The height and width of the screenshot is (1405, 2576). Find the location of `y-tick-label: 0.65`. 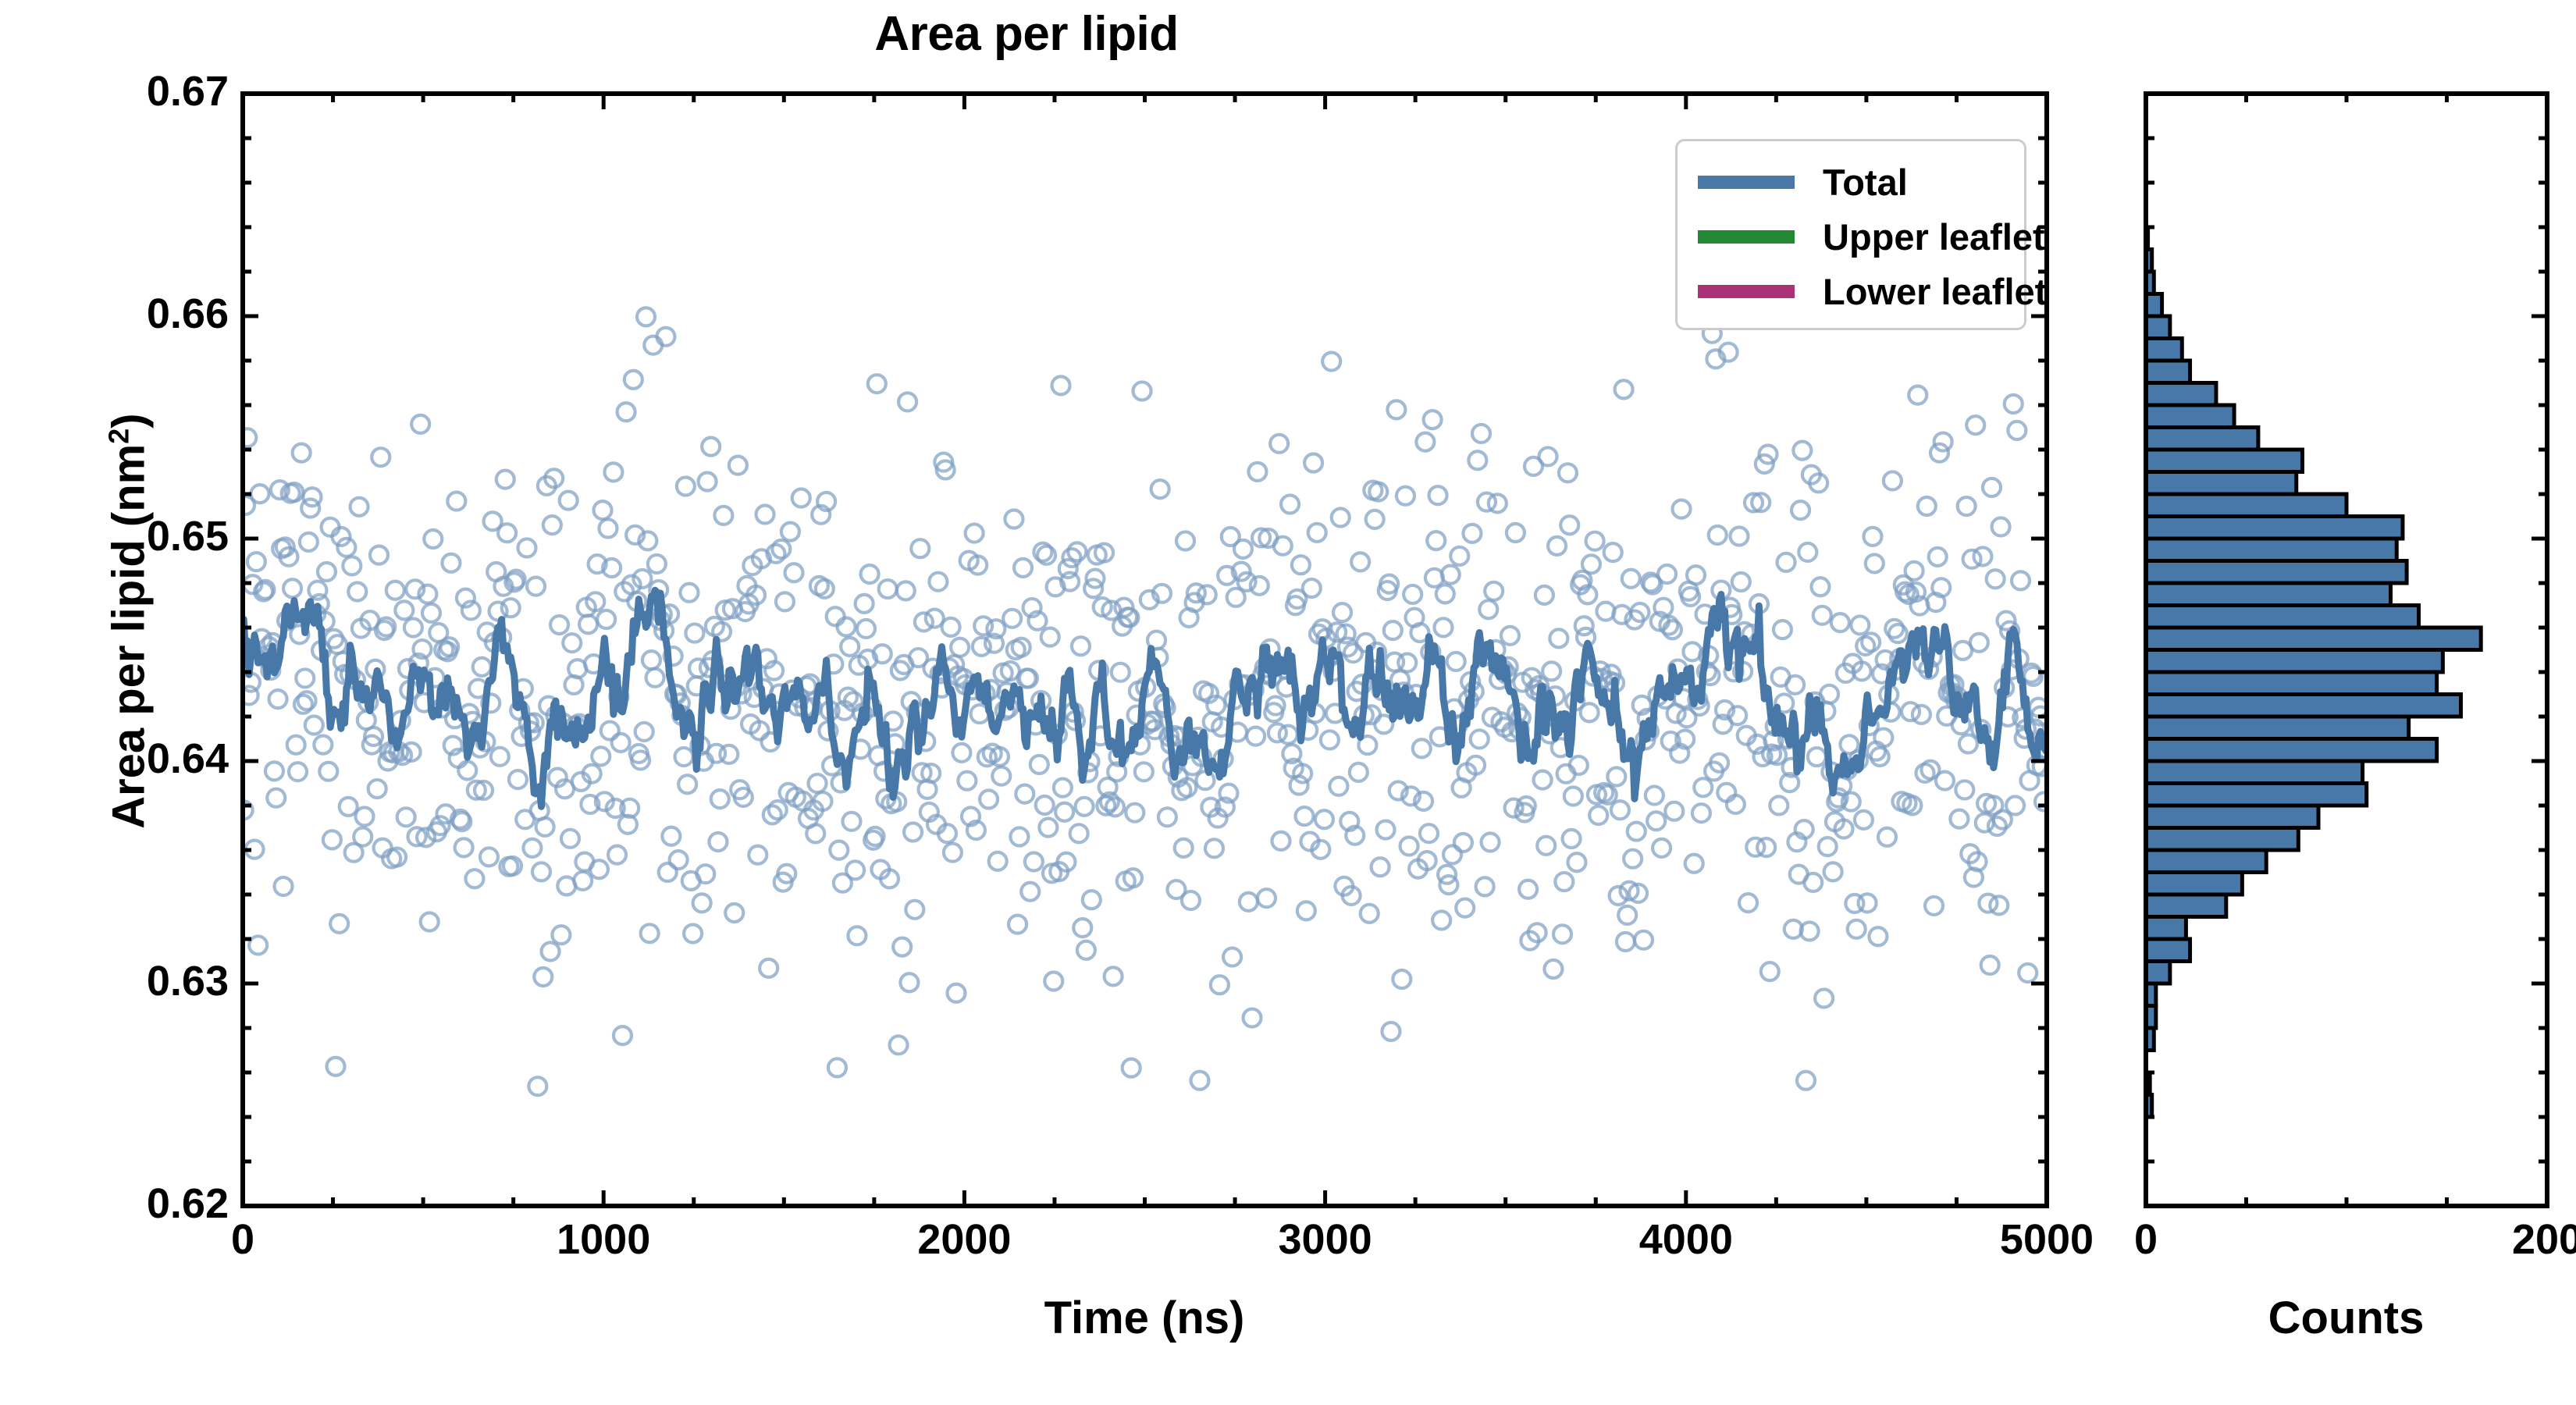

y-tick-label: 0.65 is located at coordinates (187, 537).